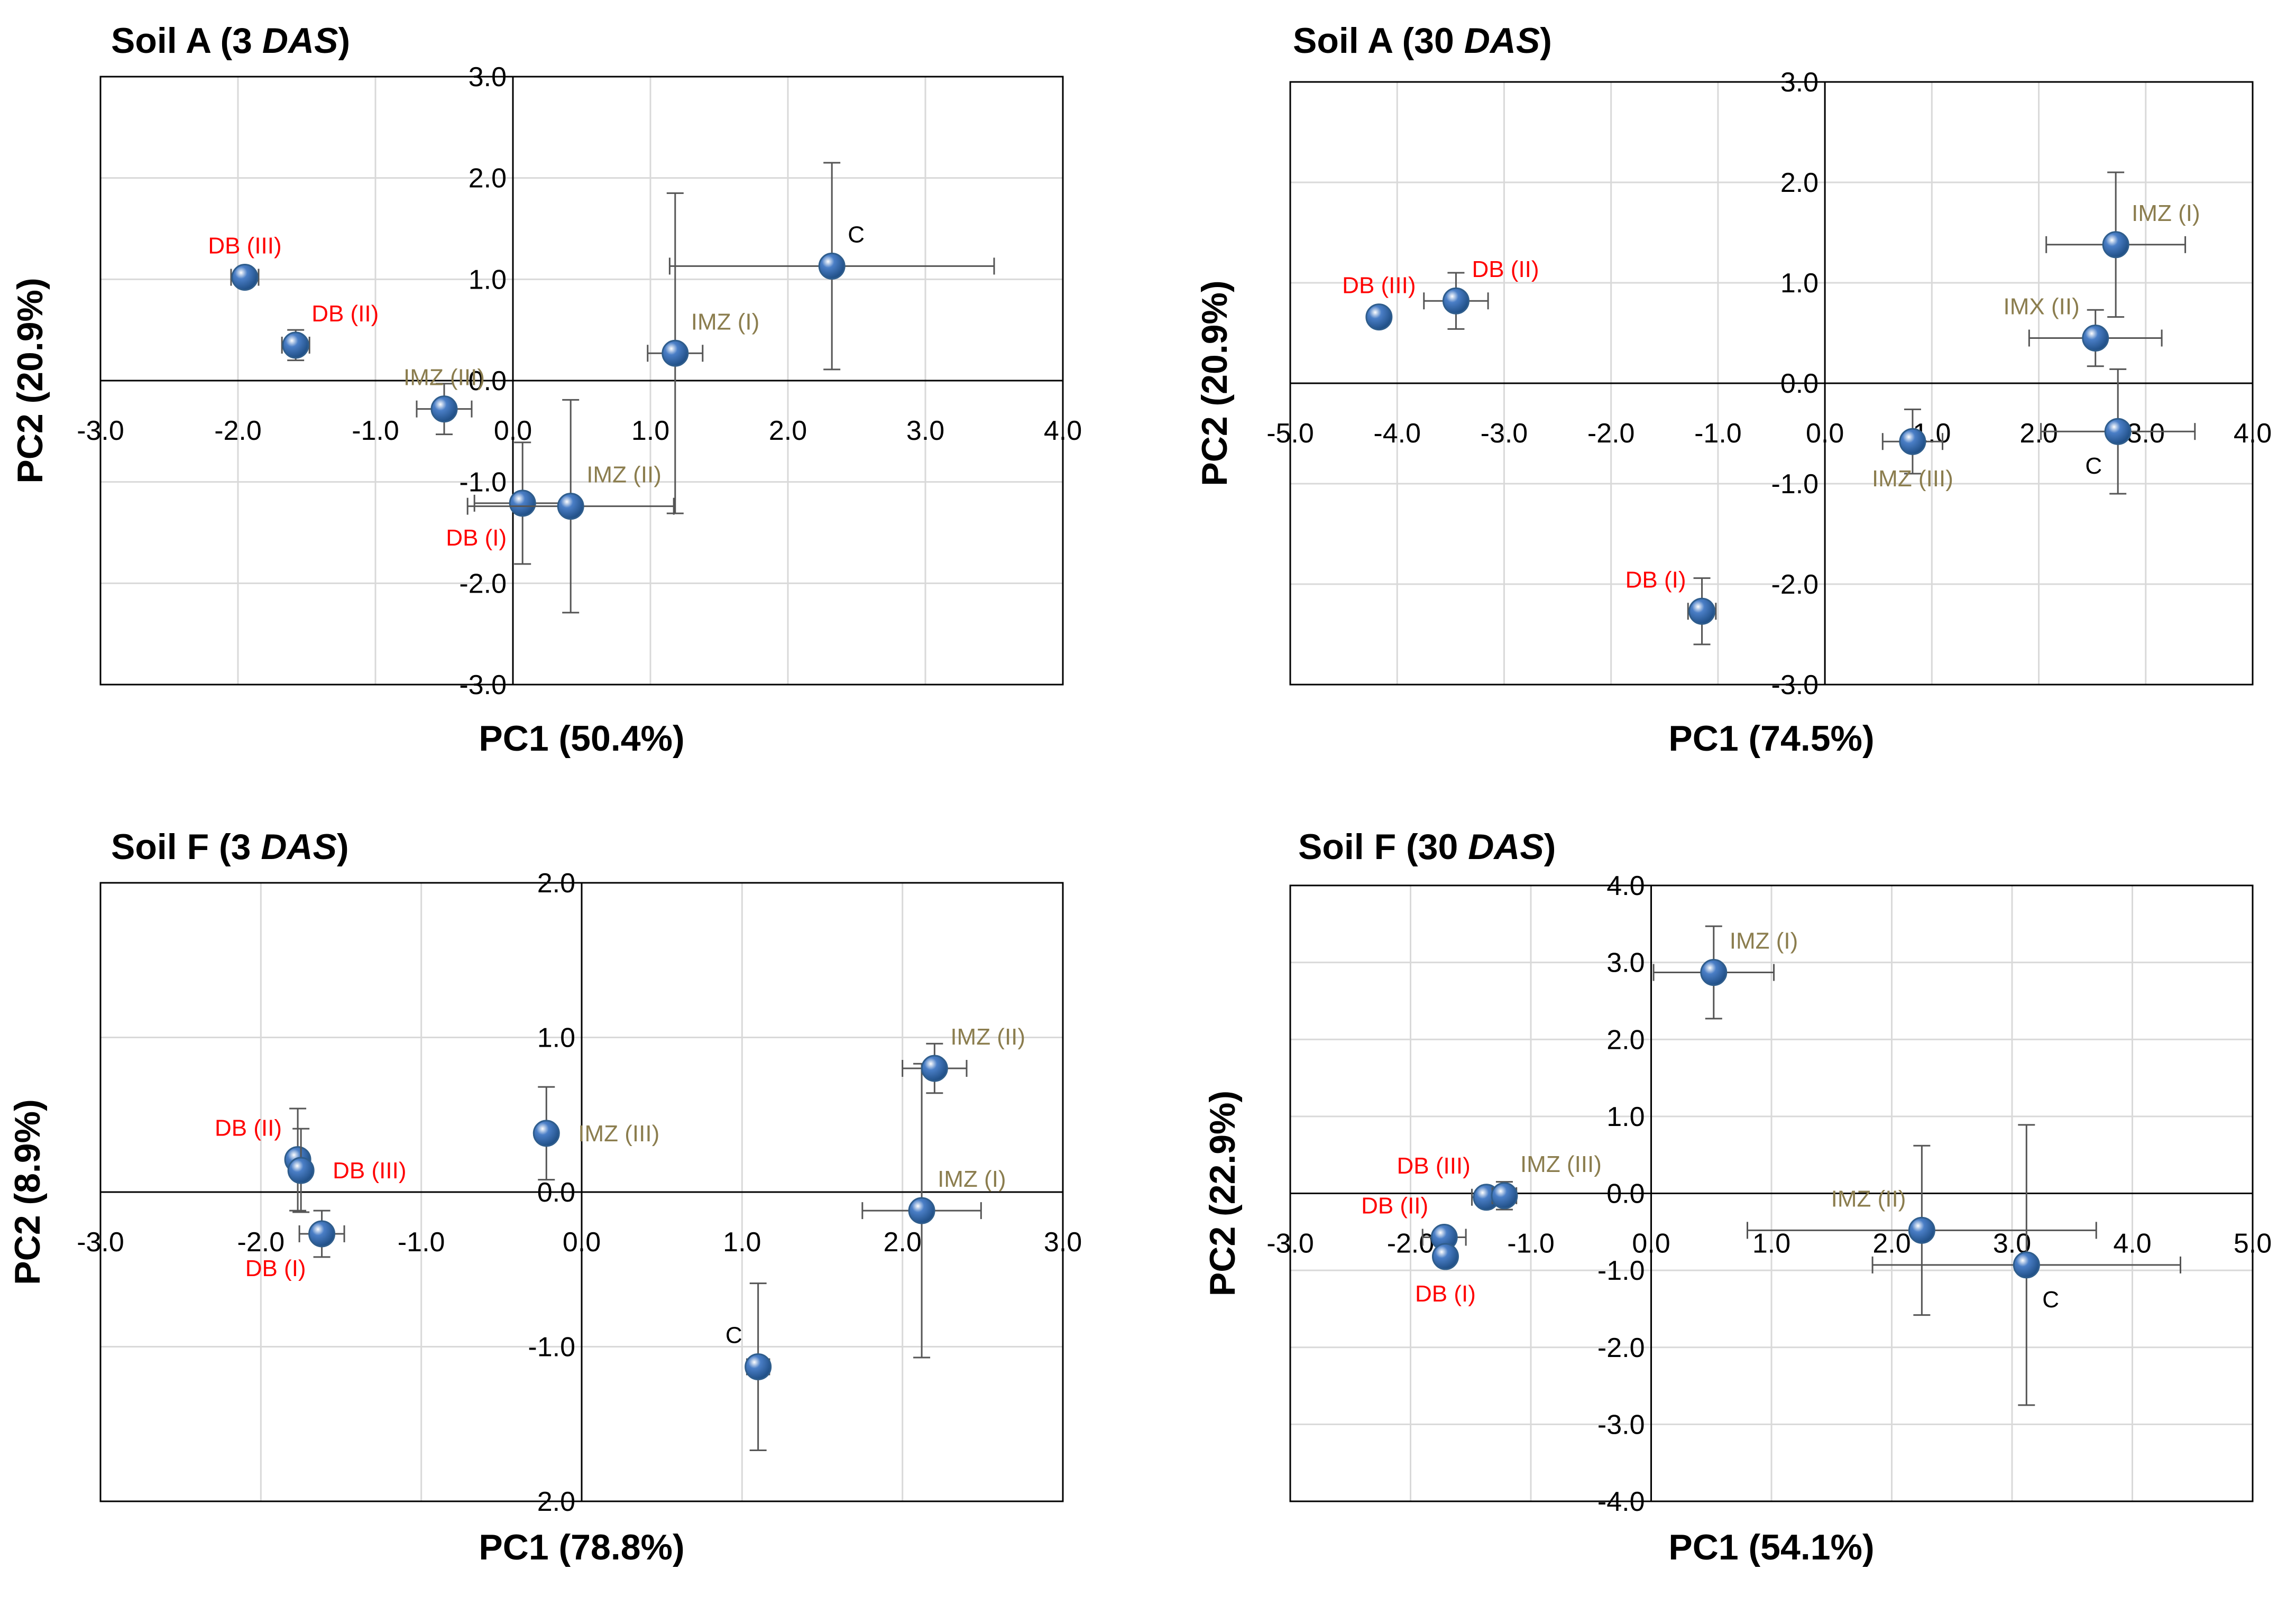 The height and width of the screenshot is (1597, 2296). What do you see at coordinates (2253, 433) in the screenshot?
I see `x-tick-label: 4.0` at bounding box center [2253, 433].